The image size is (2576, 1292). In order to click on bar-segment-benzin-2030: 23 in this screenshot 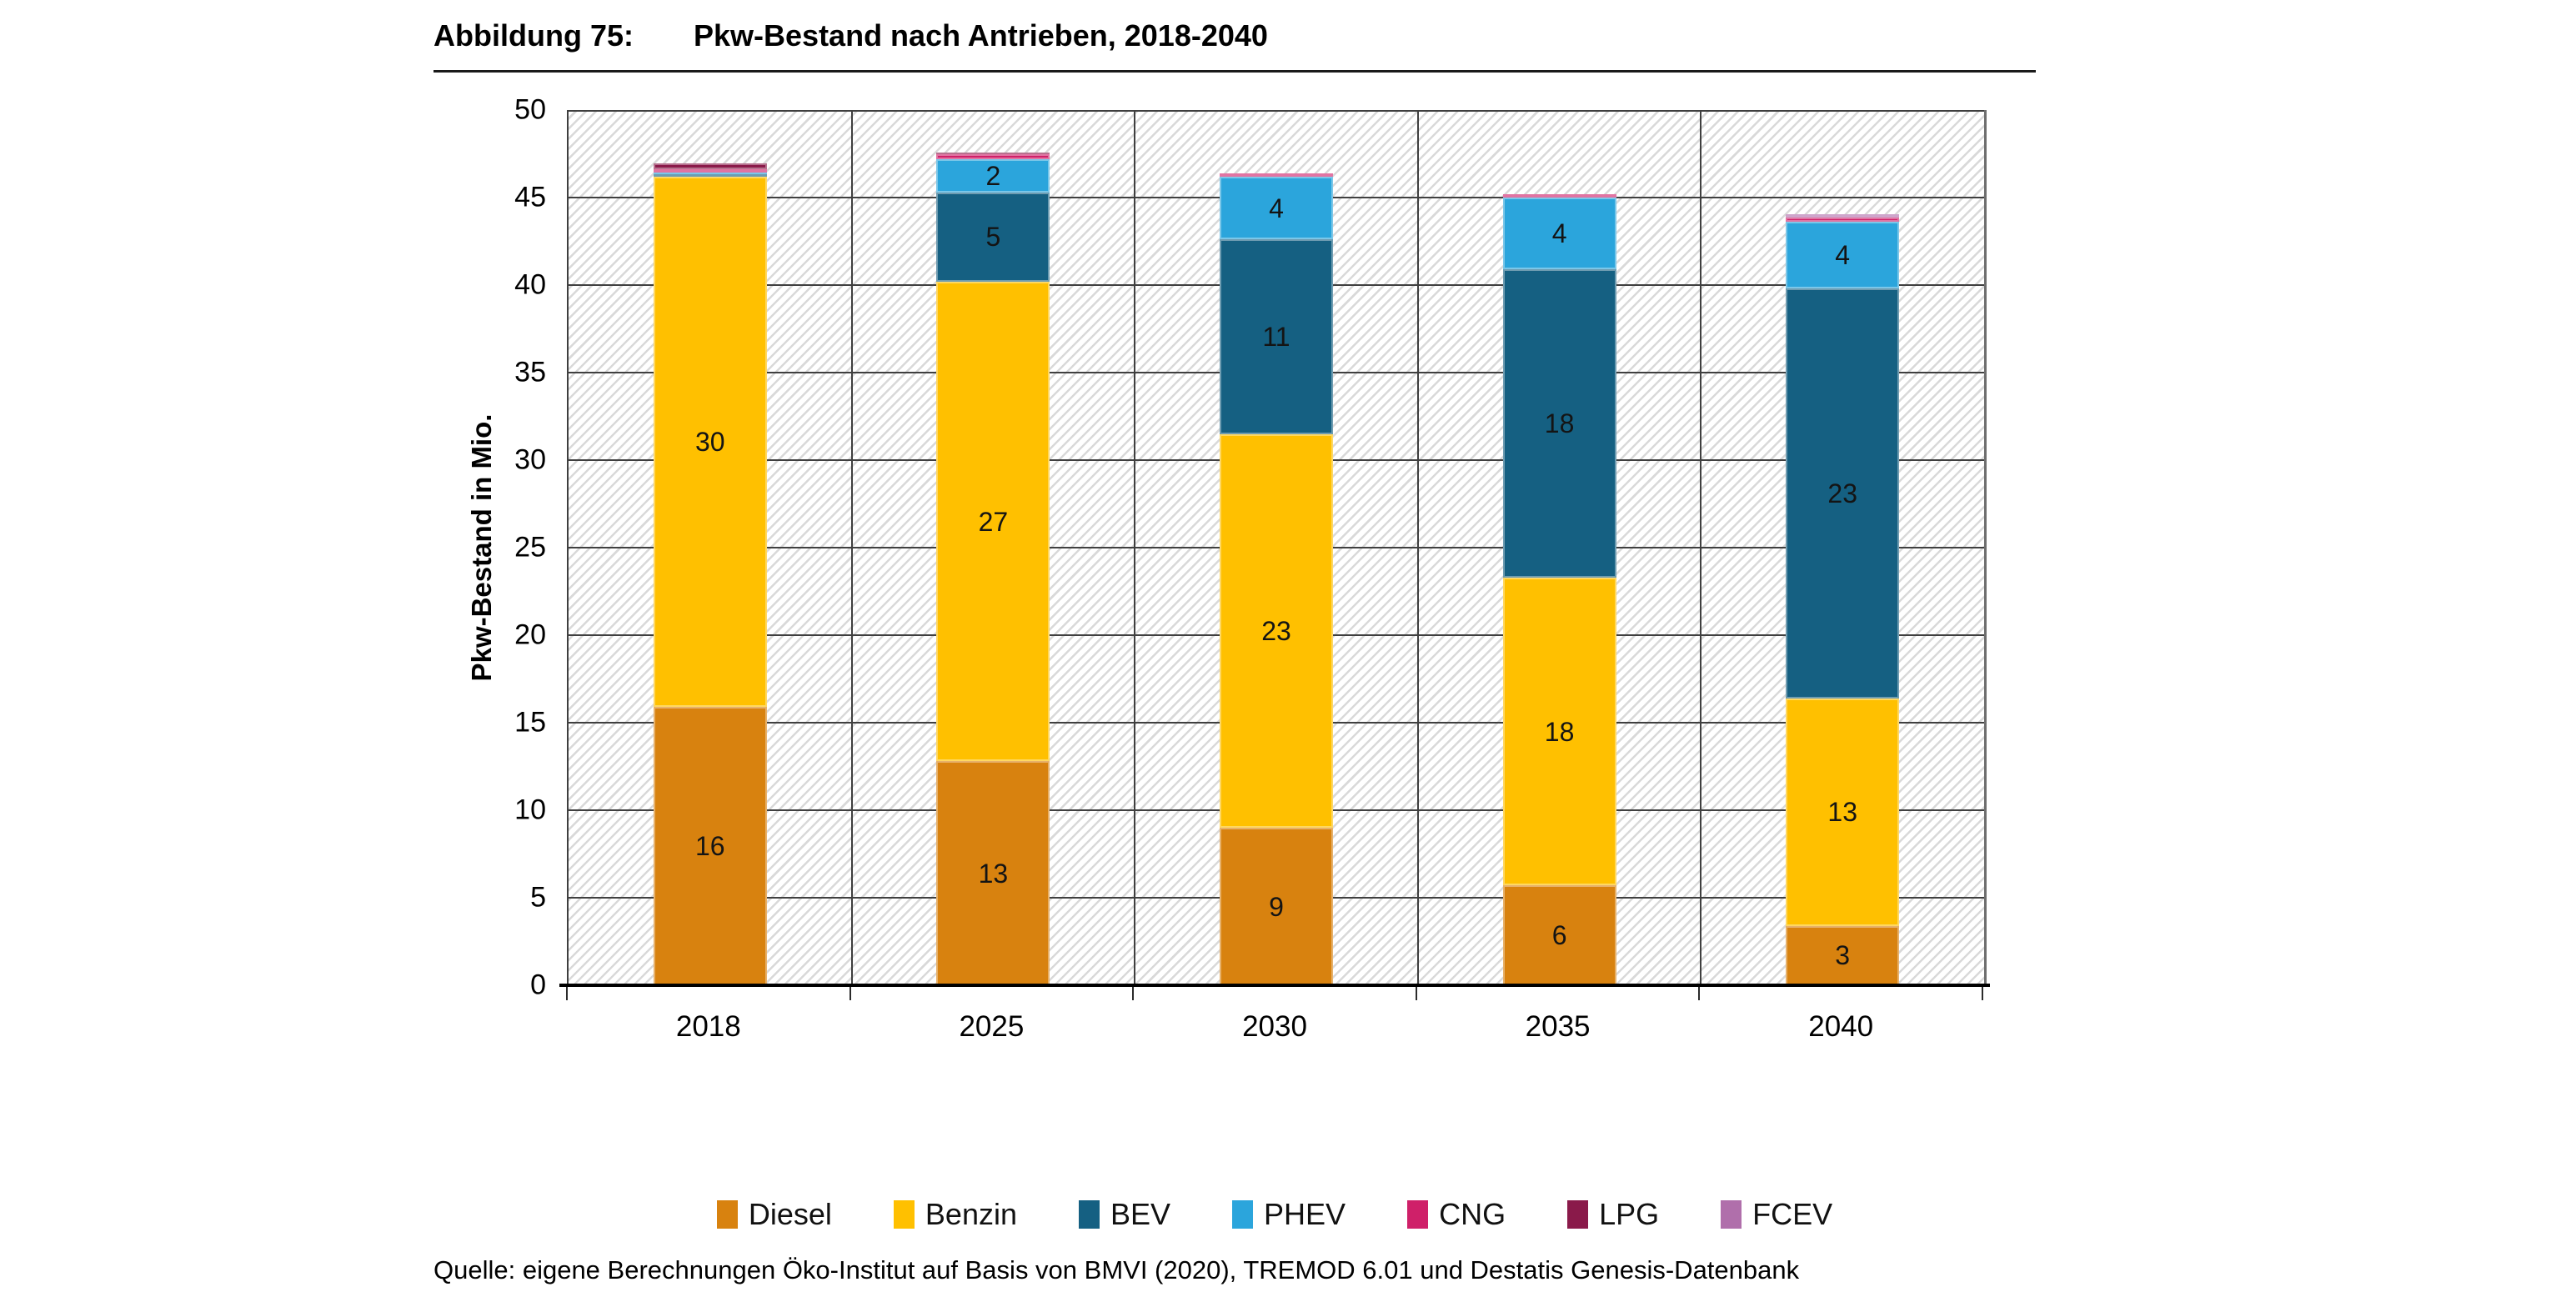, I will do `click(1276, 630)`.